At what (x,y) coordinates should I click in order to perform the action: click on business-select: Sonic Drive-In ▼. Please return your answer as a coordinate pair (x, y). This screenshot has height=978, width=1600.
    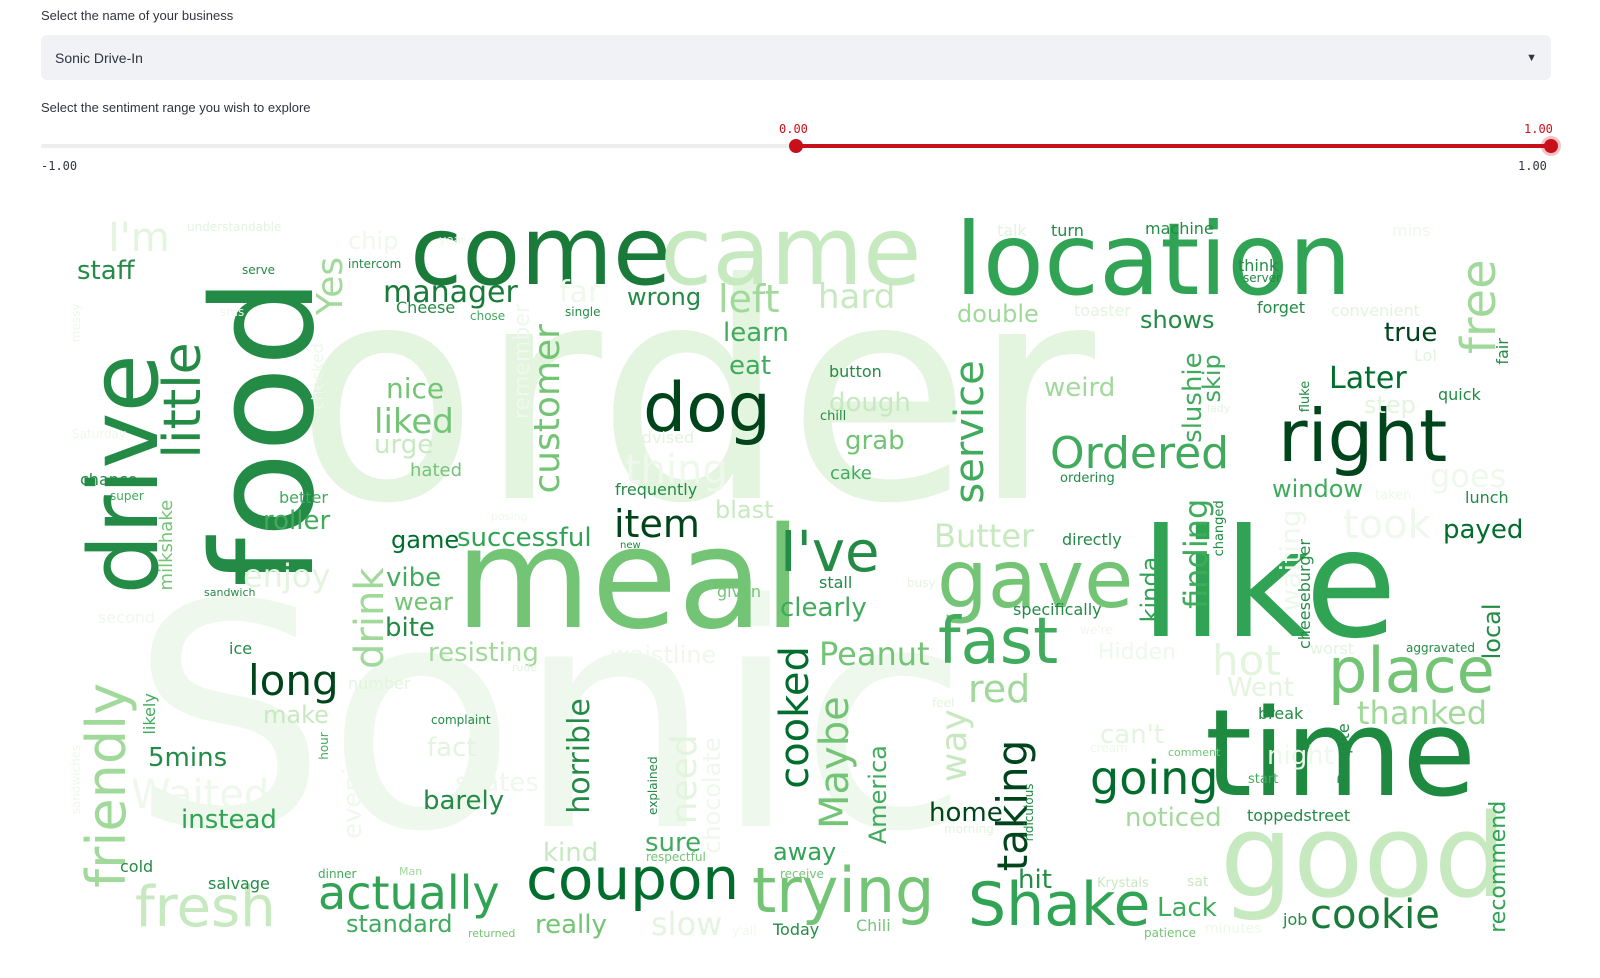
    Looking at the image, I should click on (796, 57).